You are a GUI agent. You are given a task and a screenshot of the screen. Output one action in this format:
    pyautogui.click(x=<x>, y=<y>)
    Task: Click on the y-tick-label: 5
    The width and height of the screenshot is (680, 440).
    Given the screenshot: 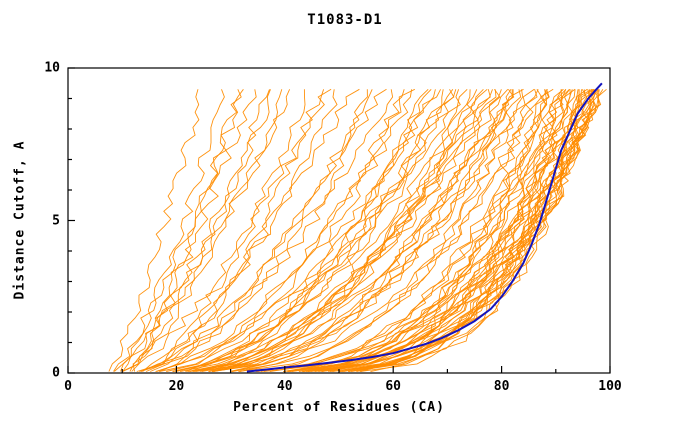 What is the action you would take?
    pyautogui.click(x=56, y=220)
    